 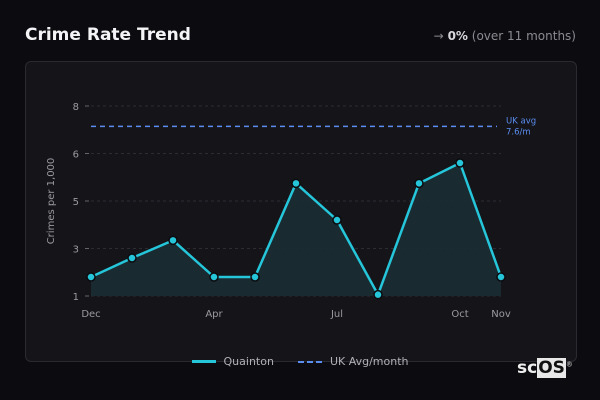 What do you see at coordinates (90, 314) in the screenshot?
I see `x-tick-label: Dec` at bounding box center [90, 314].